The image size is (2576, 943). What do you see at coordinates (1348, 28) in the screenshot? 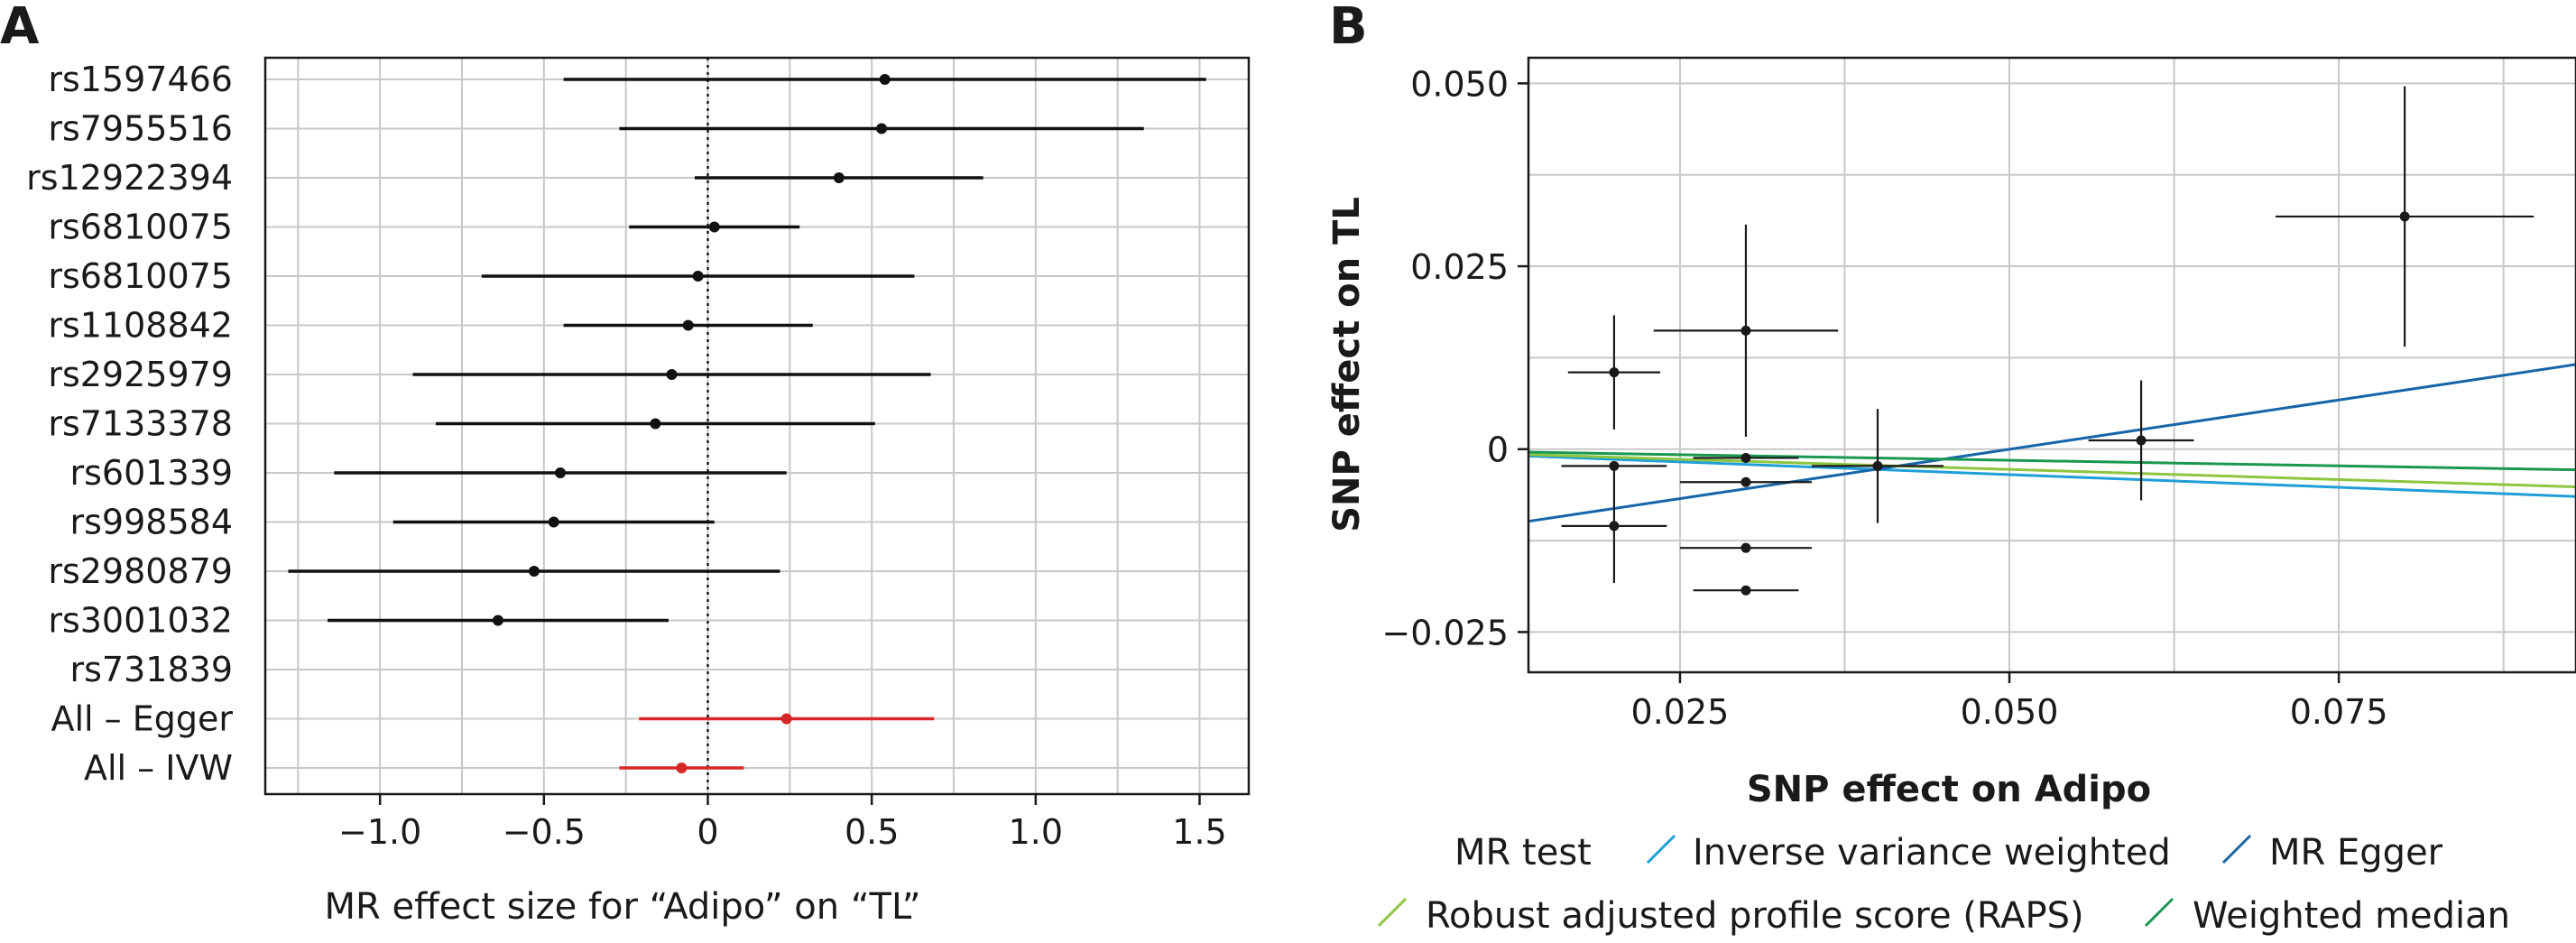
I see `panel-b-letter: B` at bounding box center [1348, 28].